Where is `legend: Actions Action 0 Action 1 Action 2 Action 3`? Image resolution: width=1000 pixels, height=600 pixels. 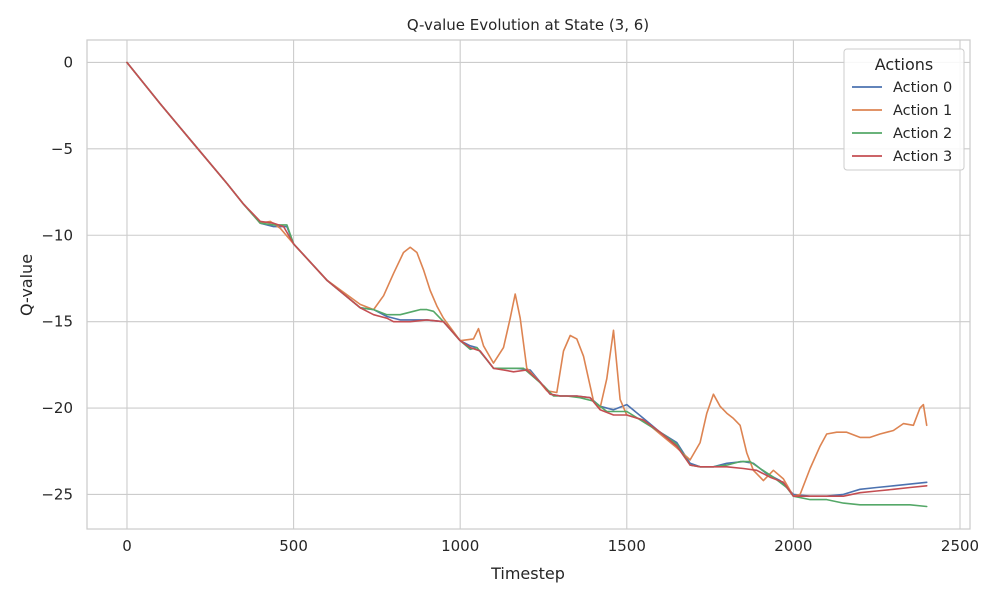
legend: Actions Action 0 Action 1 Action 2 Action 3 is located at coordinates (904, 109).